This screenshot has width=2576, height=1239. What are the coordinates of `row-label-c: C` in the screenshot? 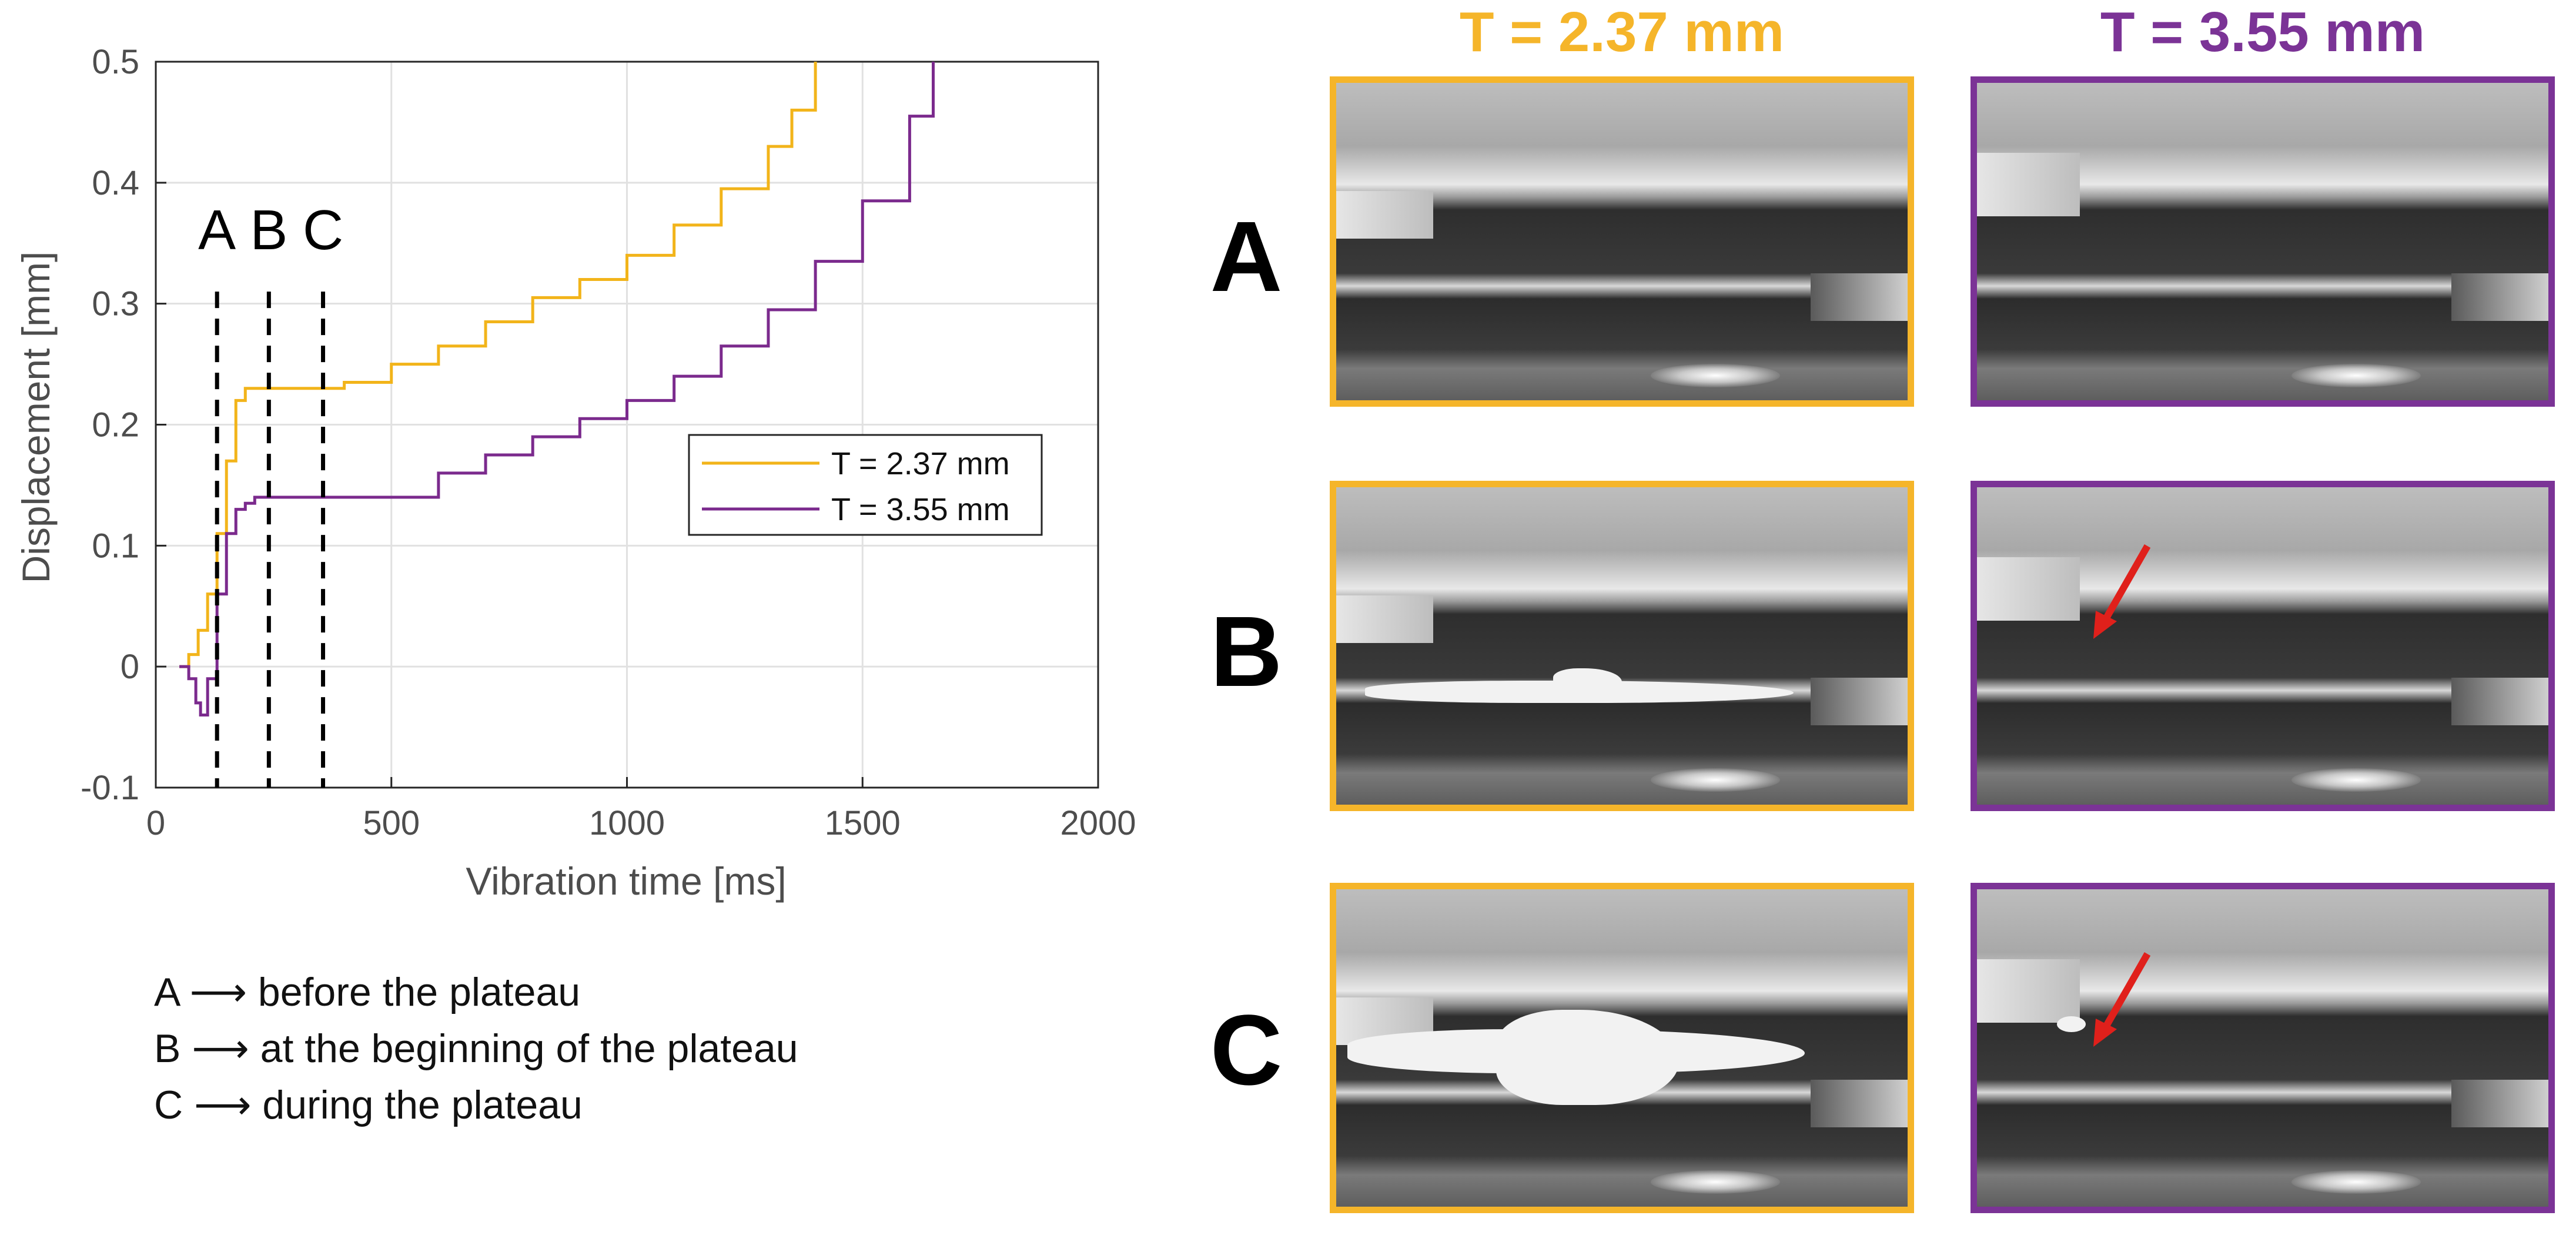 It's located at (1246, 1050).